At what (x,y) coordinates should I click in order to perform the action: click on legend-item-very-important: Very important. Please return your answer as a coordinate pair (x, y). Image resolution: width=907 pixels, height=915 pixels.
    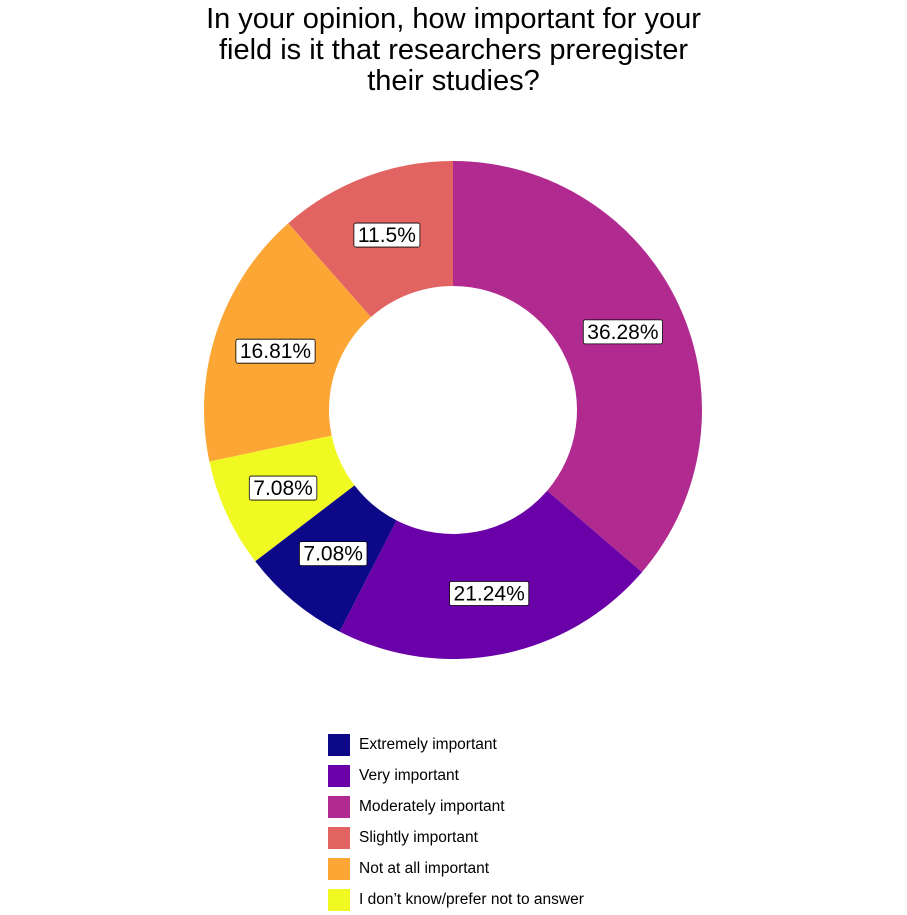
    Looking at the image, I should click on (456, 775).